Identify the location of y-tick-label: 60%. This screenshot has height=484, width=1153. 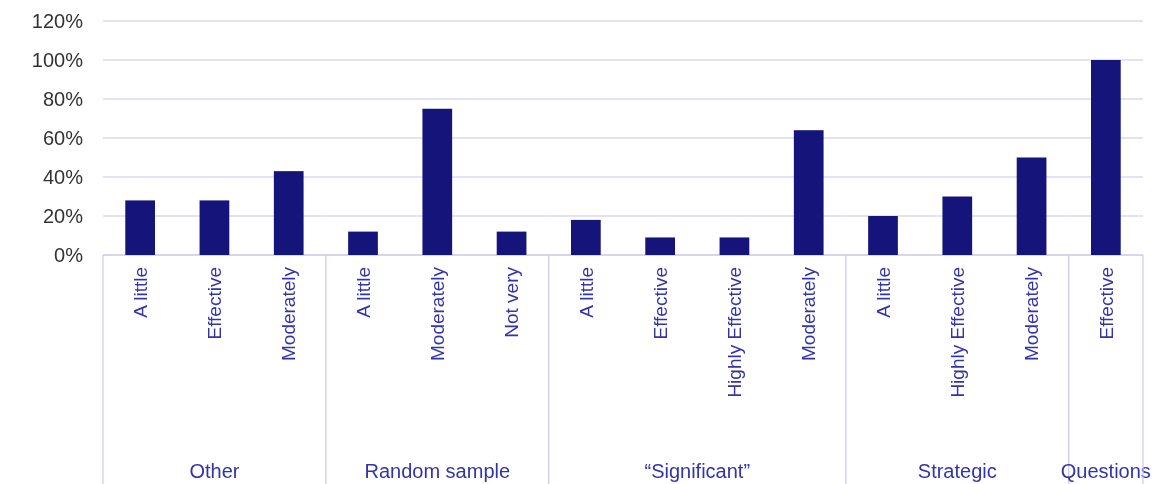
(63, 138).